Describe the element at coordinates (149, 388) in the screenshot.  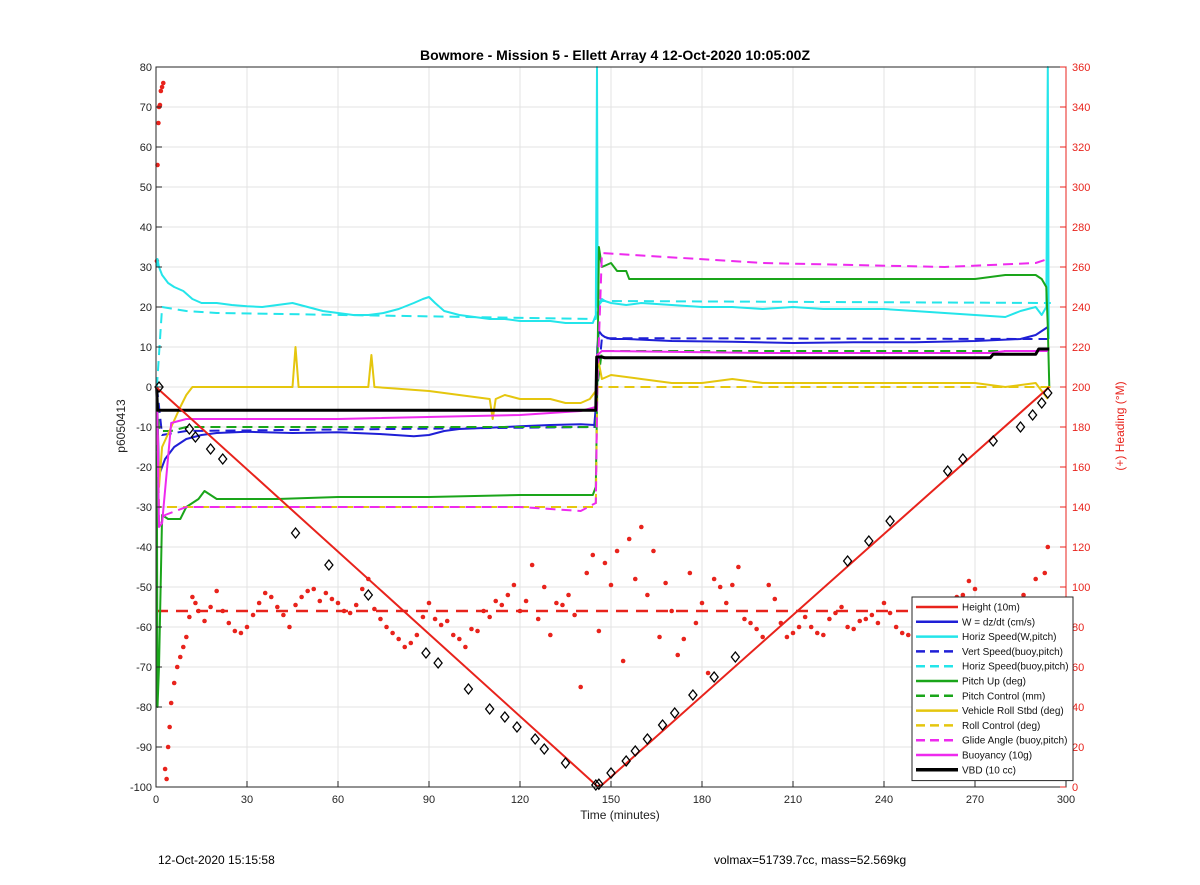
I see `y-tick-label: 0` at that location.